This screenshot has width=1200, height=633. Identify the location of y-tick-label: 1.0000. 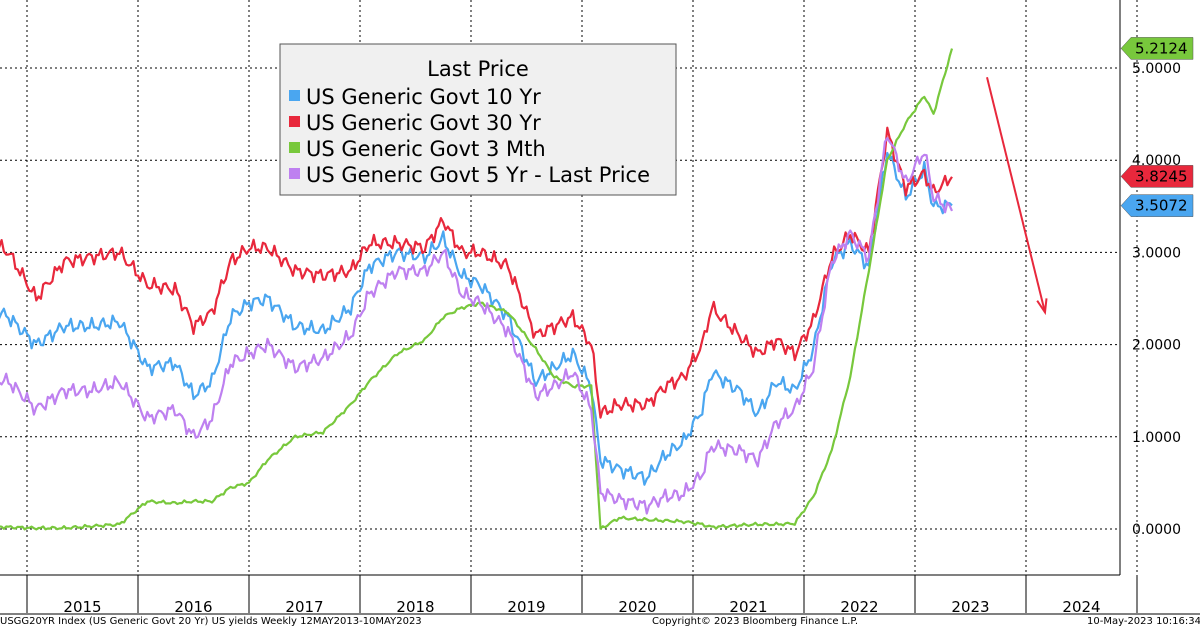
(1156, 438).